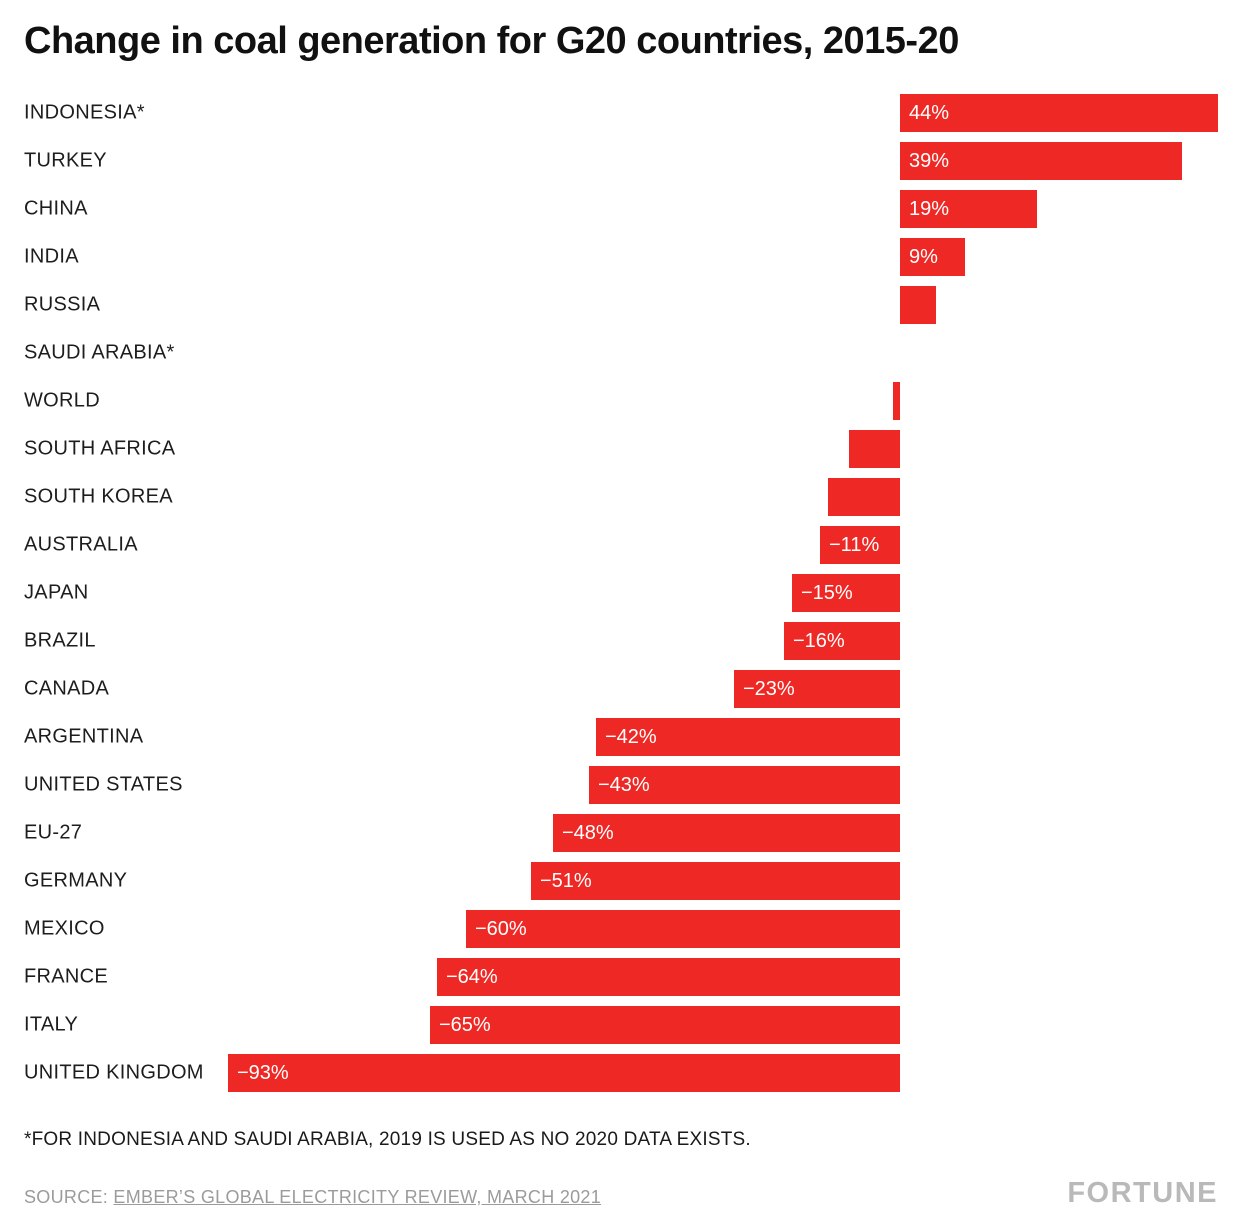 This screenshot has width=1240, height=1226. Describe the element at coordinates (472, 977) in the screenshot. I see `bar-value-label: −64%` at that location.